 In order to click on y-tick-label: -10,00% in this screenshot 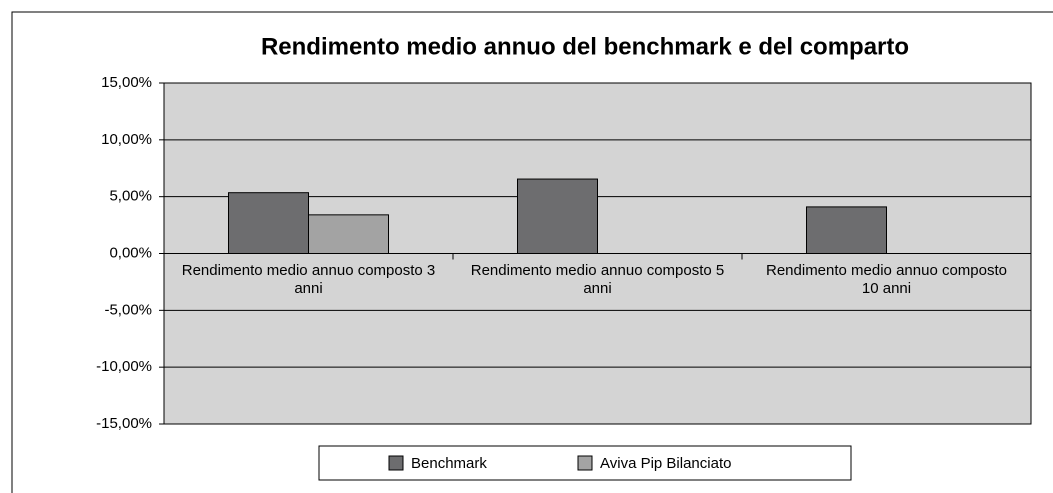, I will do `click(124, 366)`.